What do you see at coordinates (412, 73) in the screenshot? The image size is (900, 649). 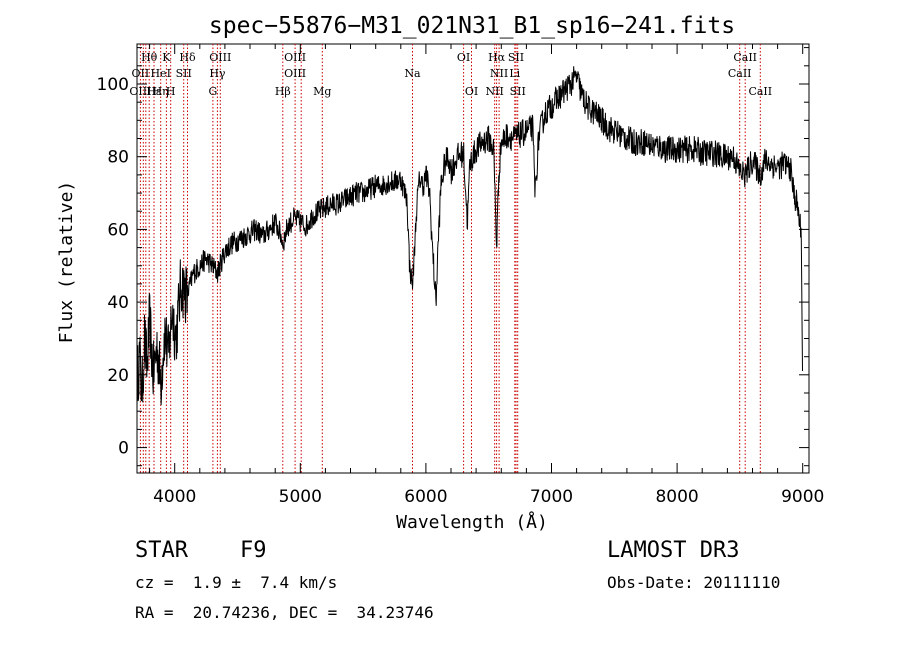 I see `line-label: Na` at bounding box center [412, 73].